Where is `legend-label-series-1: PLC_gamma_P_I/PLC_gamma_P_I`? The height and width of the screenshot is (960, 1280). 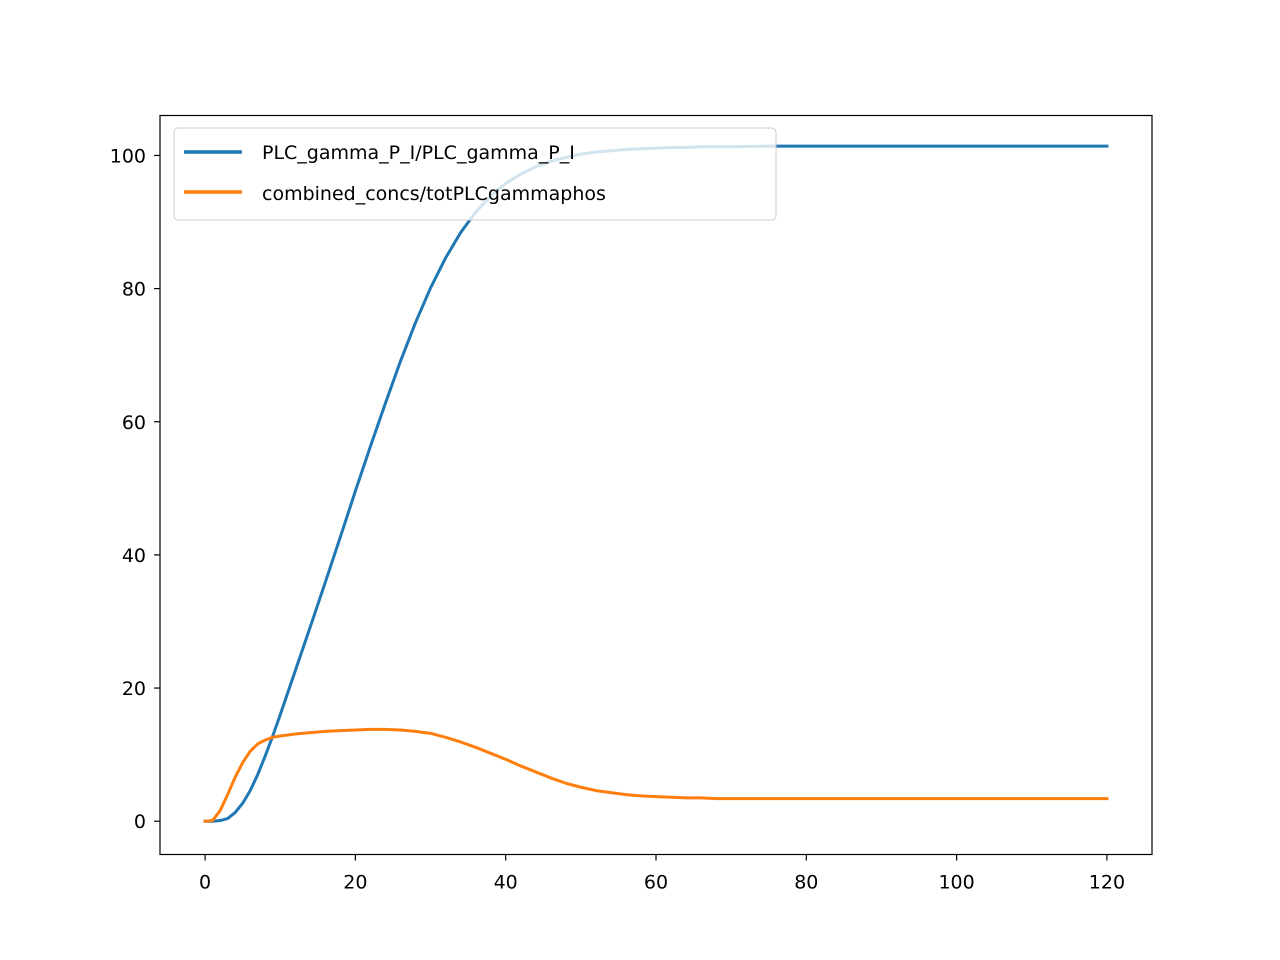 legend-label-series-1: PLC_gamma_P_I/PLC_gamma_P_I is located at coordinates (418, 153).